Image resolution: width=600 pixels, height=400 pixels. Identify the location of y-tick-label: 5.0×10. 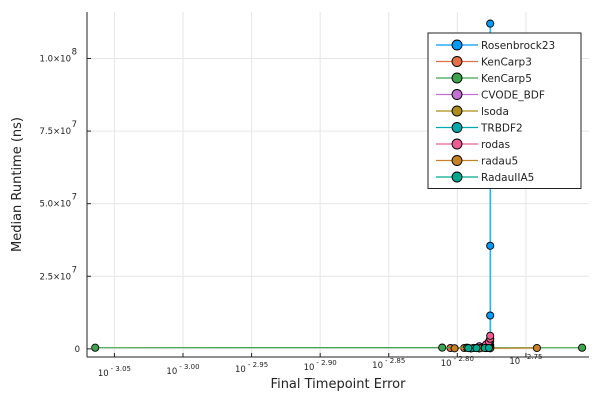
(55, 205).